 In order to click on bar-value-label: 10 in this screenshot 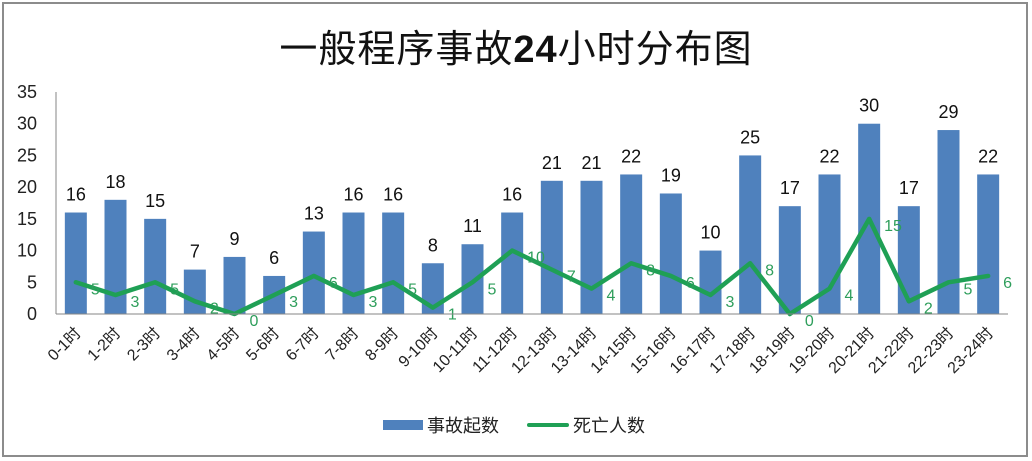, I will do `click(710, 233)`.